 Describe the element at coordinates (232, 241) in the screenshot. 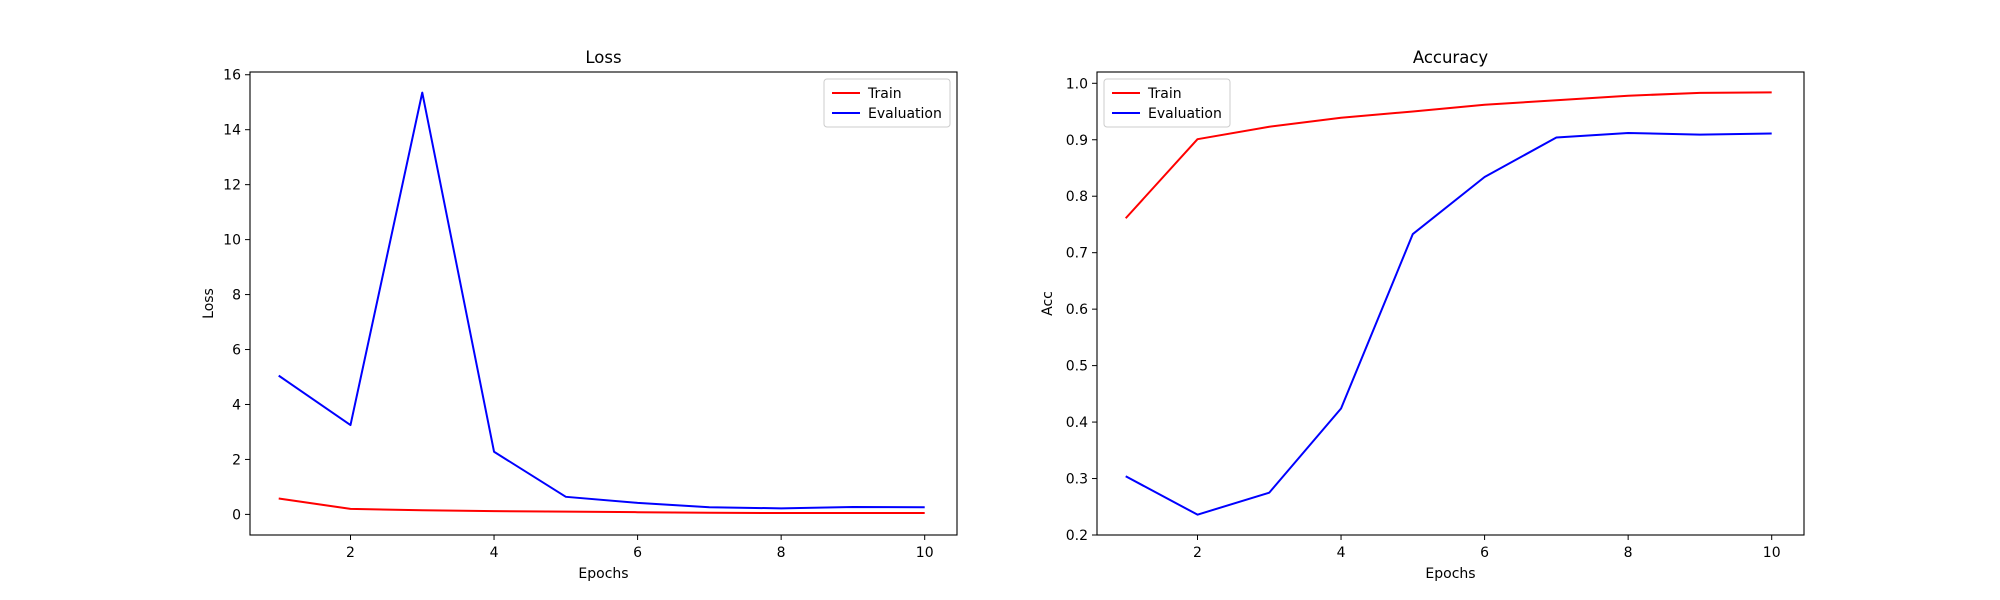

I see `y-tick-label: 10` at that location.